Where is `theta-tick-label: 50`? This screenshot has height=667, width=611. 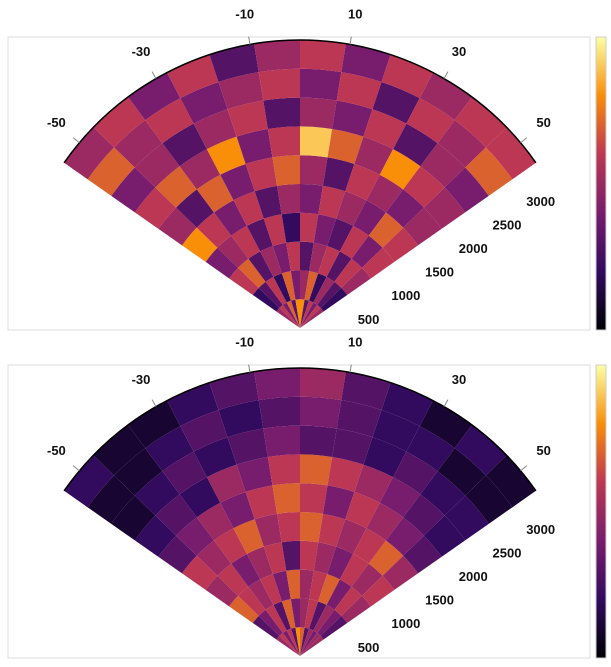 theta-tick-label: 50 is located at coordinates (543, 122).